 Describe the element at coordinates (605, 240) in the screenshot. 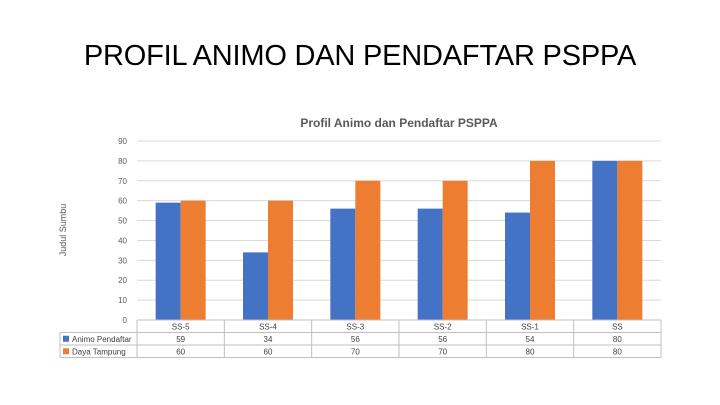

I see `bar-animo-pendaftar-ss` at that location.